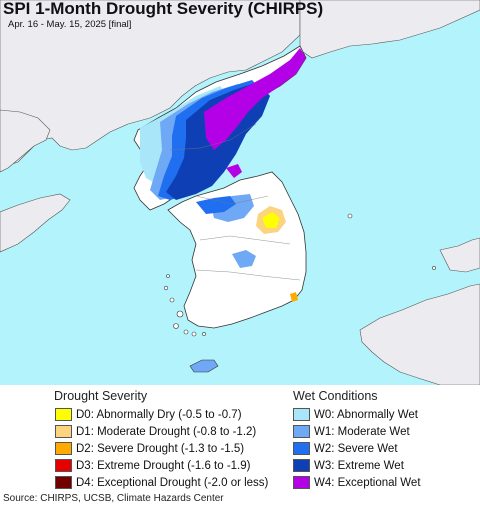 The width and height of the screenshot is (480, 510). What do you see at coordinates (244, 259) in the screenshot?
I see `wet-w1-interior` at bounding box center [244, 259].